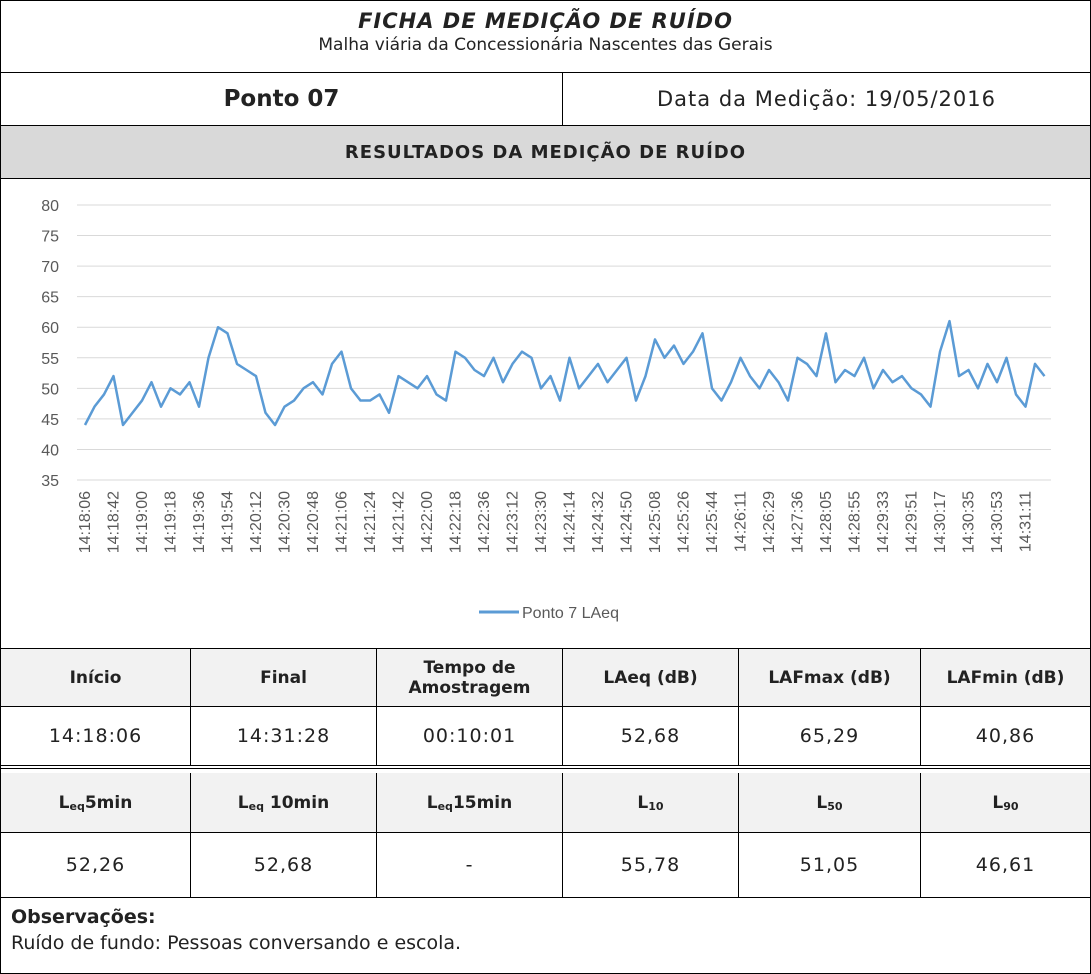 This screenshot has height=974, width=1091. Describe the element at coordinates (684, 522) in the screenshot. I see `x-tick-label: 14:25:26` at that location.